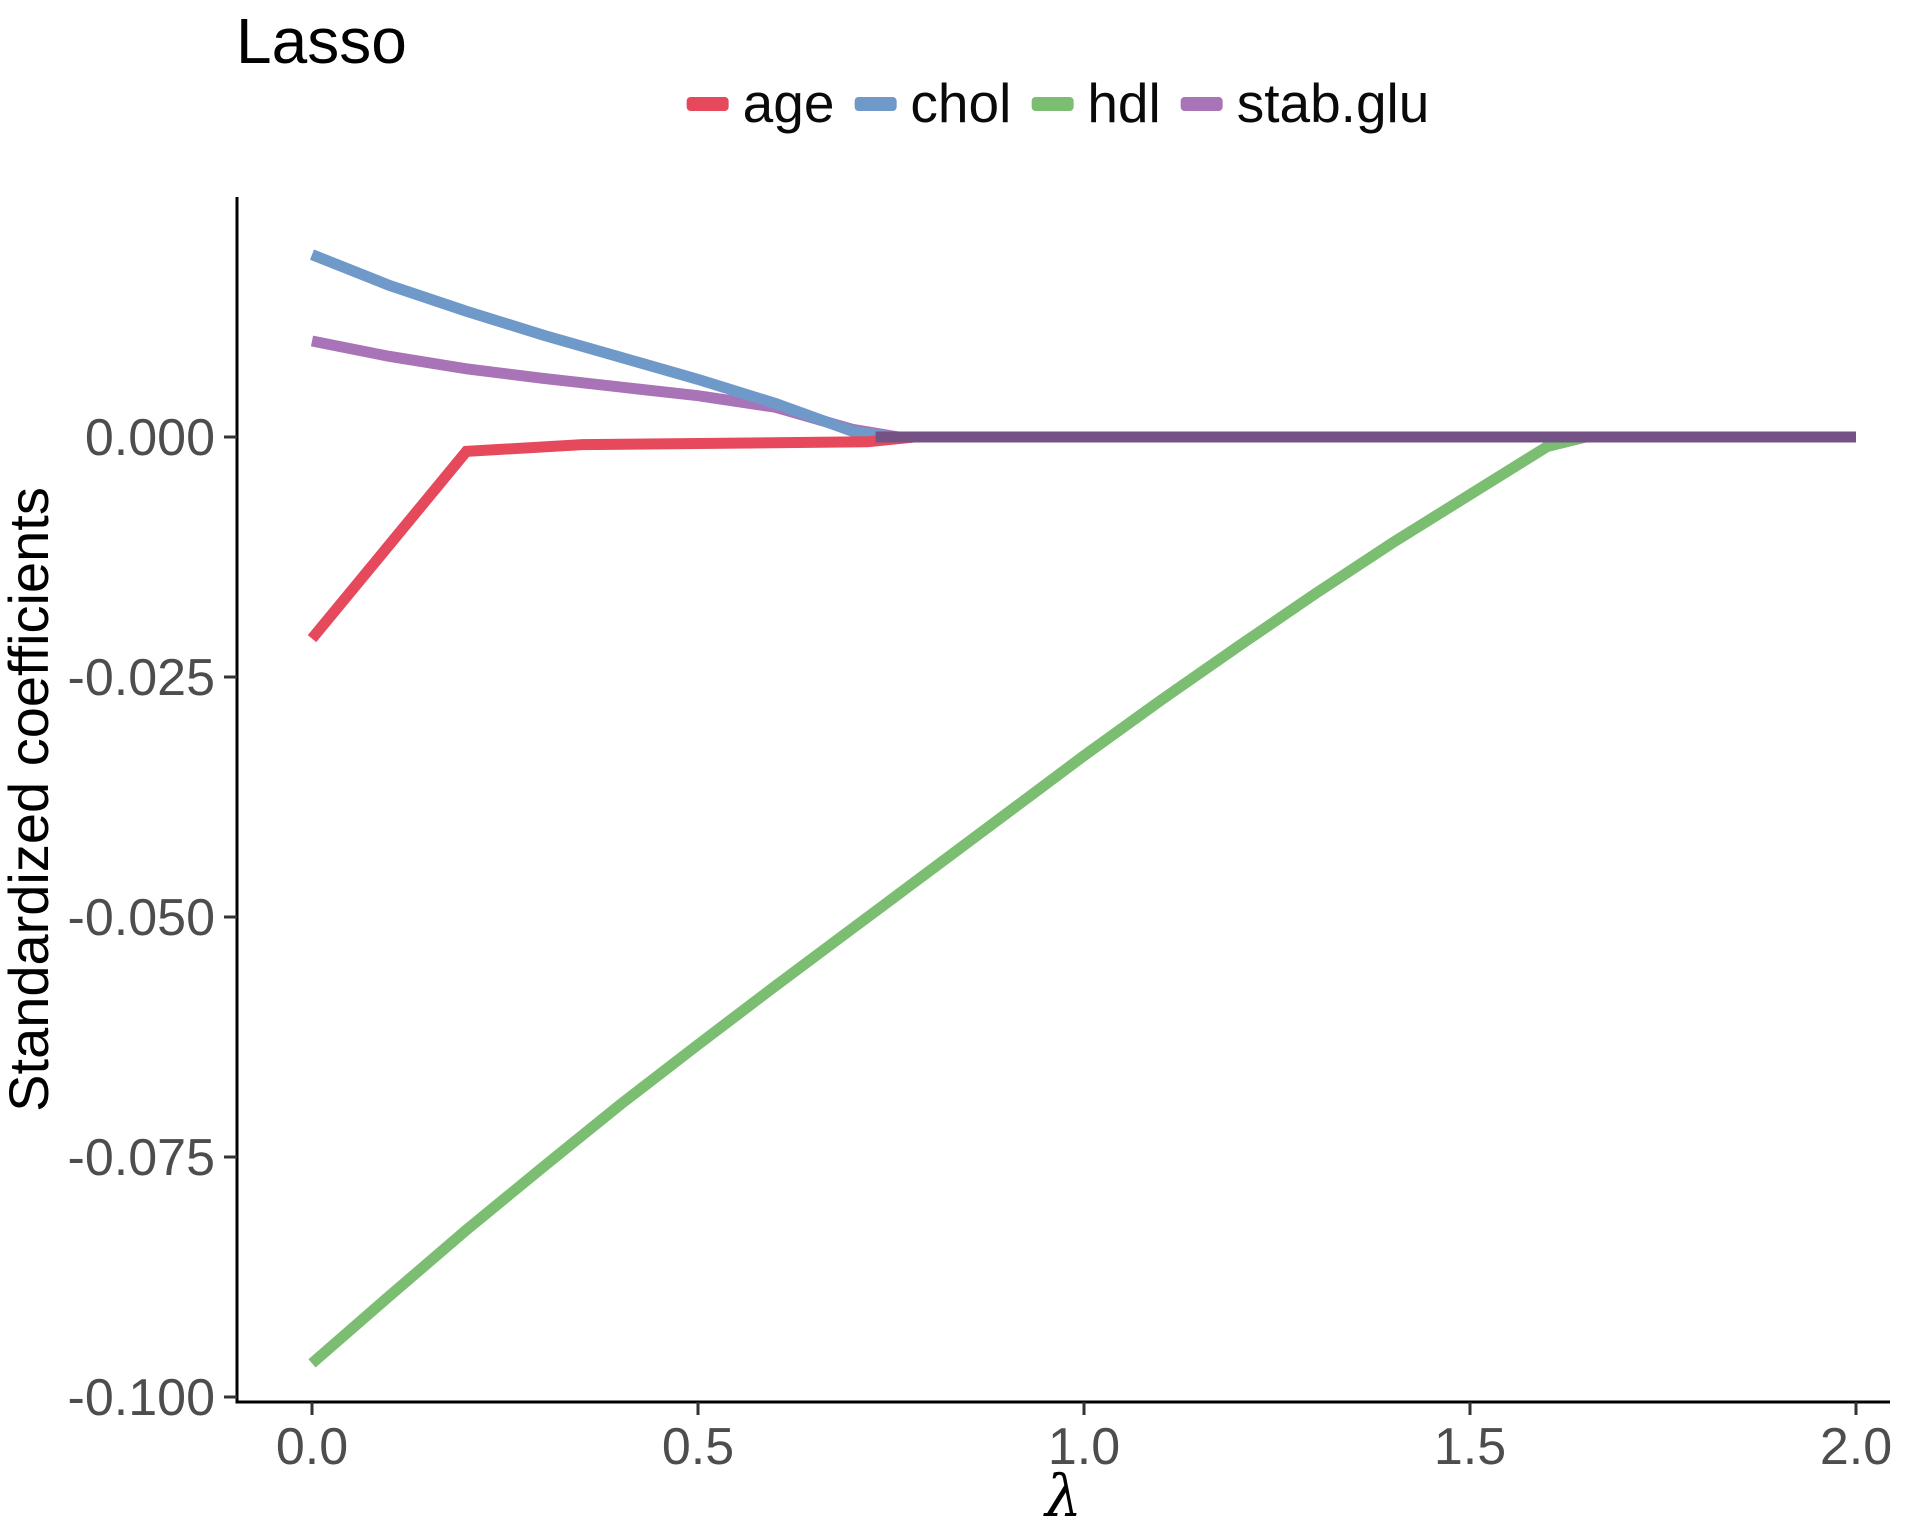 This screenshot has height=1536, width=1920. Describe the element at coordinates (321, 41) in the screenshot. I see `chart-title: Lasso` at that location.